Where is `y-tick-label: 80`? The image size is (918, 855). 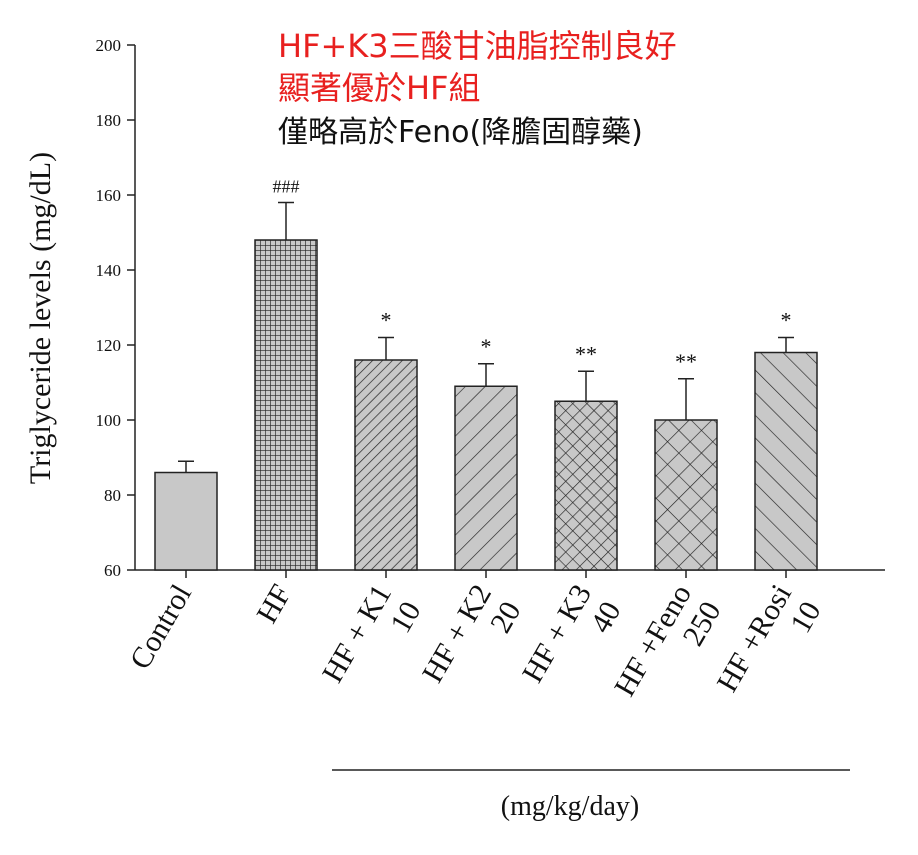 y-tick-label: 80 is located at coordinates (112, 495).